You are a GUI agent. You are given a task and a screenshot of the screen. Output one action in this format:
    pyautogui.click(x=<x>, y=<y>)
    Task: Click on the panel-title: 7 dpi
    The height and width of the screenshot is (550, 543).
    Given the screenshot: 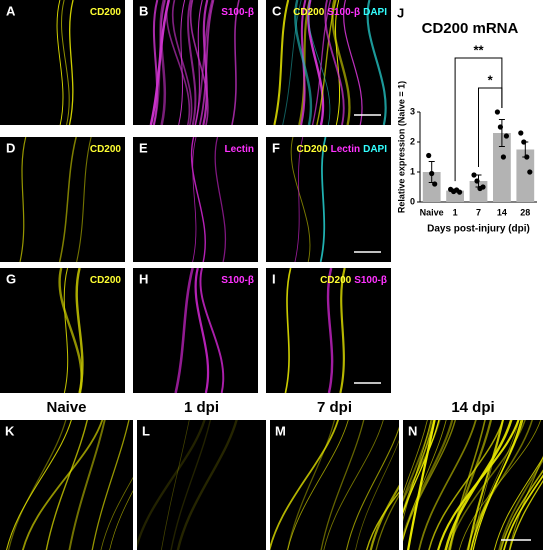 What is the action you would take?
    pyautogui.click(x=334, y=407)
    